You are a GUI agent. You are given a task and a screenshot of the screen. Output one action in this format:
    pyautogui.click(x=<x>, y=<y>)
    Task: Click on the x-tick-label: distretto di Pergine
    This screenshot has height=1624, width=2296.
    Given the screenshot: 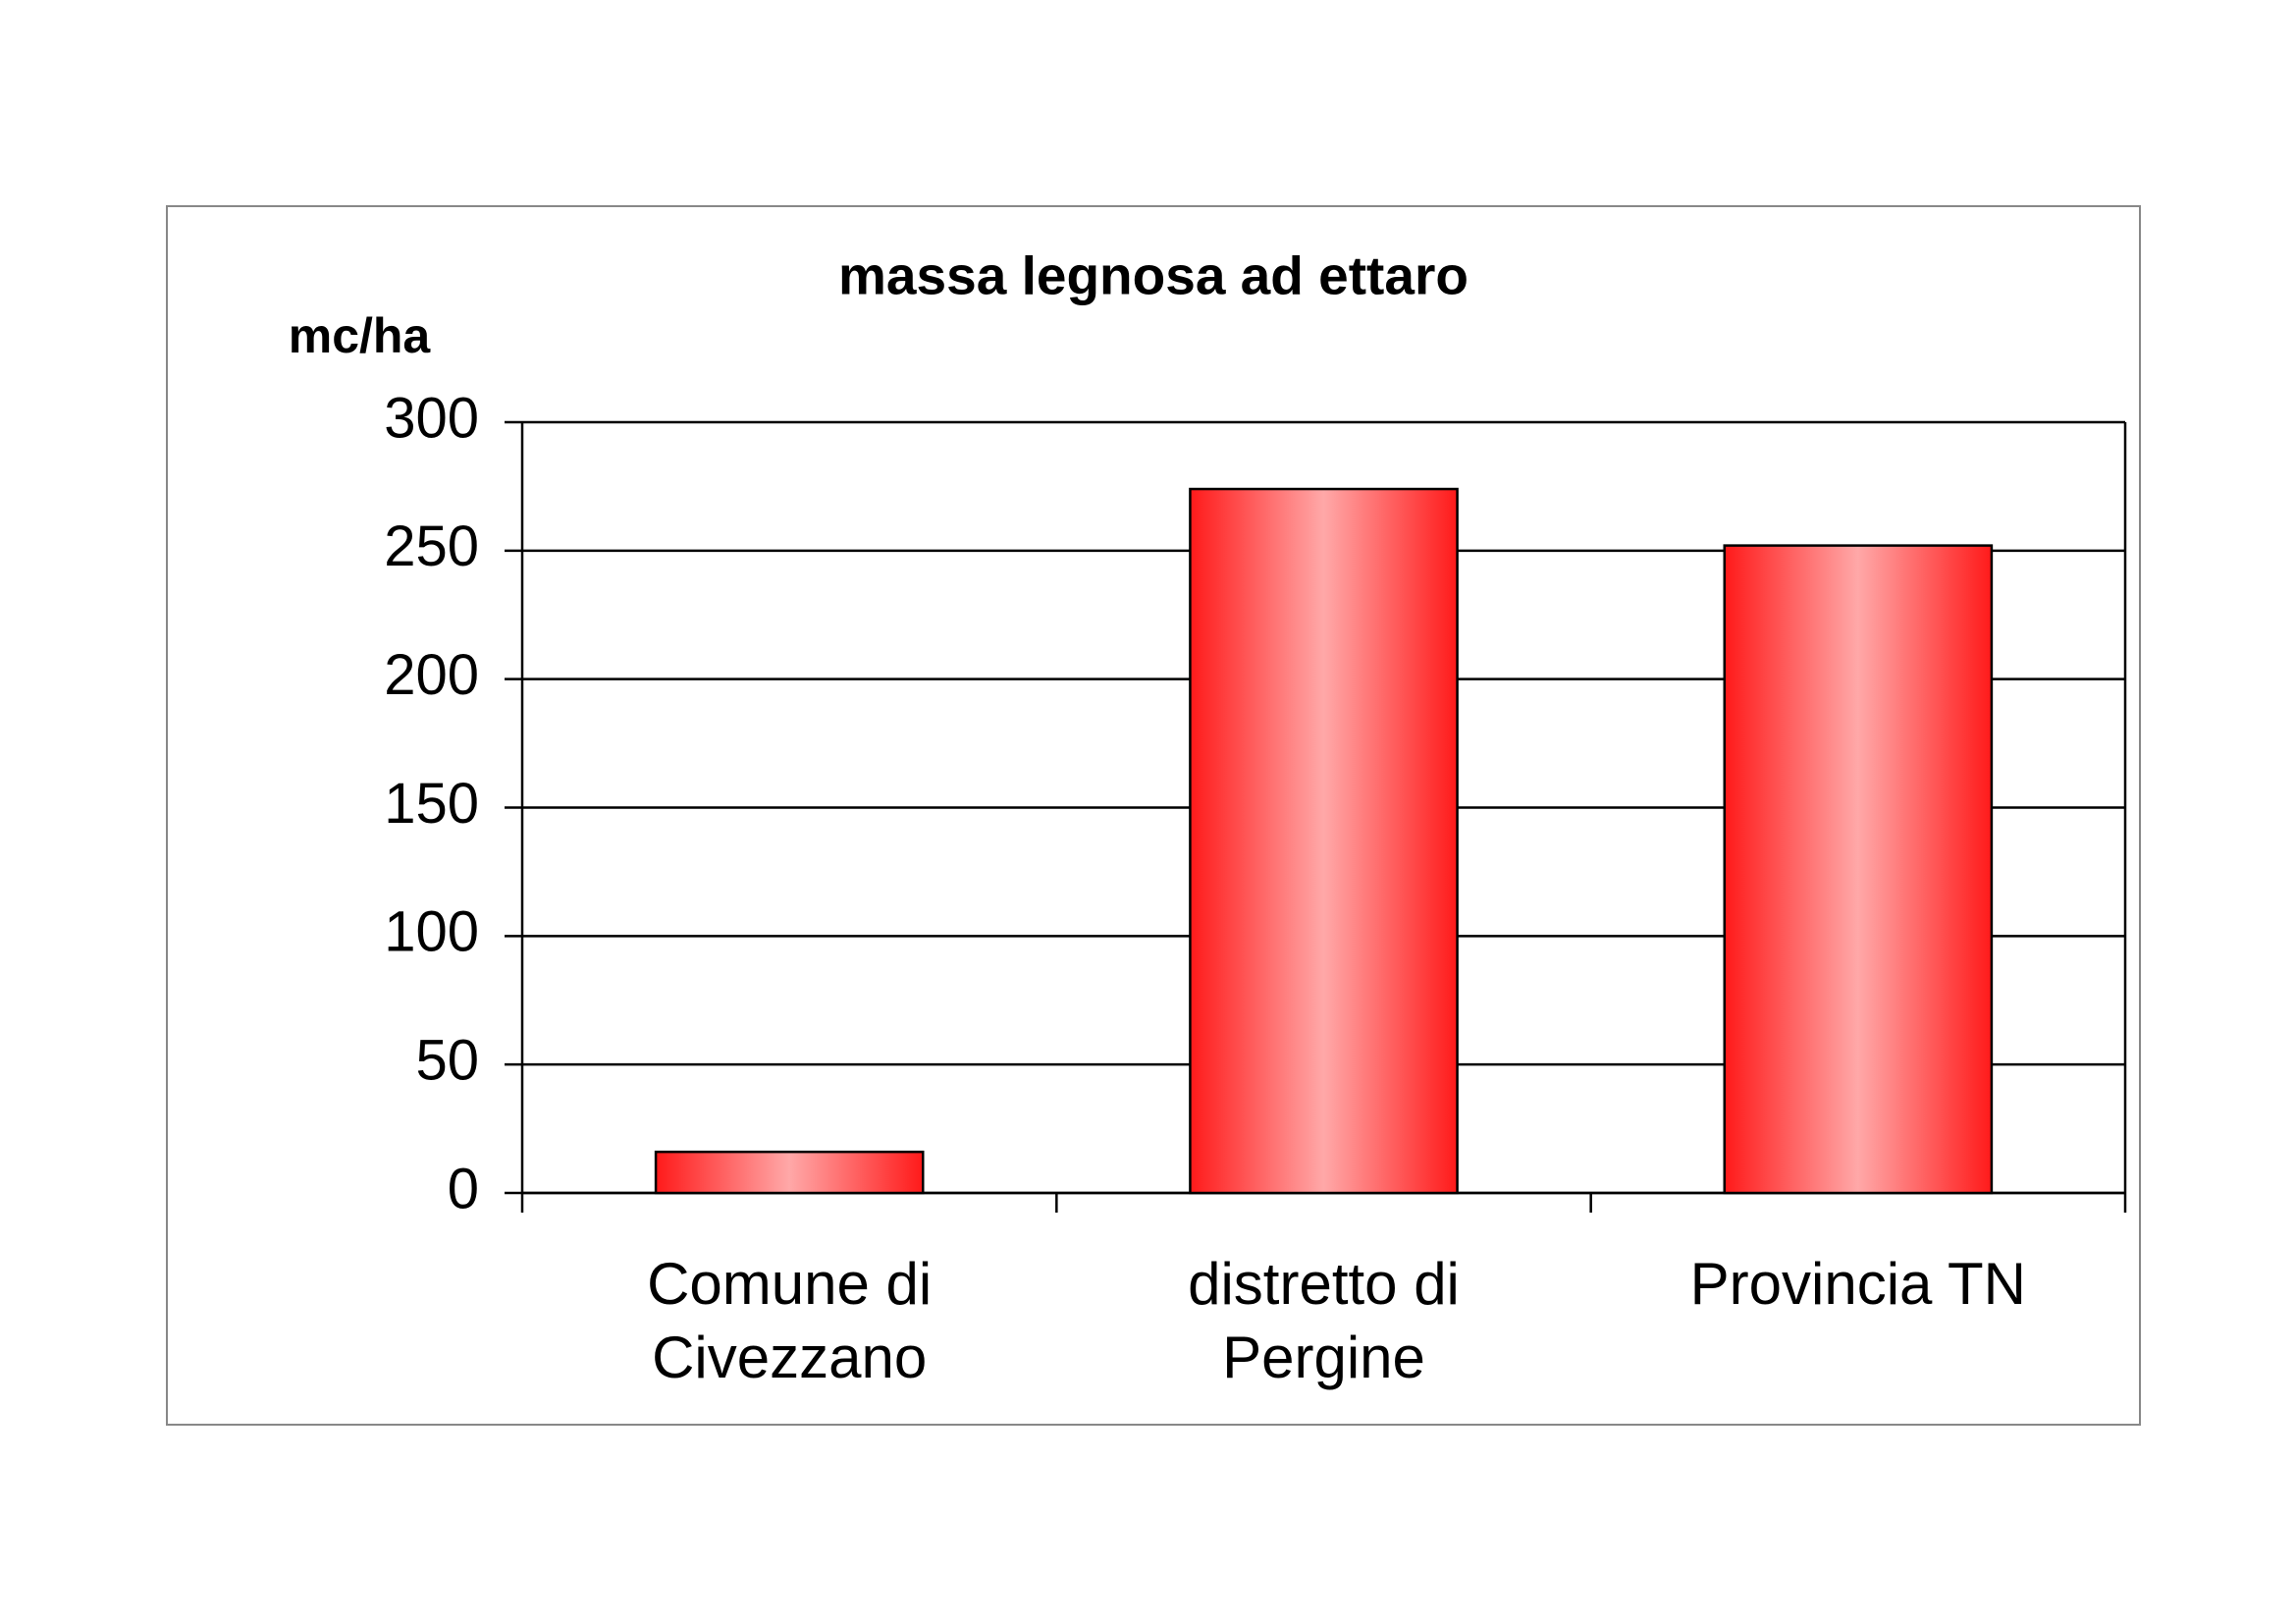 What is the action you would take?
    pyautogui.click(x=1324, y=1320)
    